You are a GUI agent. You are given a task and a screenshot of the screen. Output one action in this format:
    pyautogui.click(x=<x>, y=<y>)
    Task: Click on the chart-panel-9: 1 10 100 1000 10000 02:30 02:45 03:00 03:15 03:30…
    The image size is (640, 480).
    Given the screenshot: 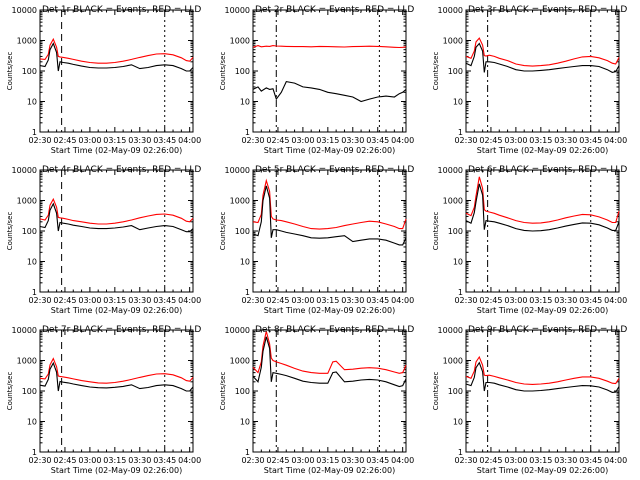 What is the action you would take?
    pyautogui.click(x=529, y=400)
    